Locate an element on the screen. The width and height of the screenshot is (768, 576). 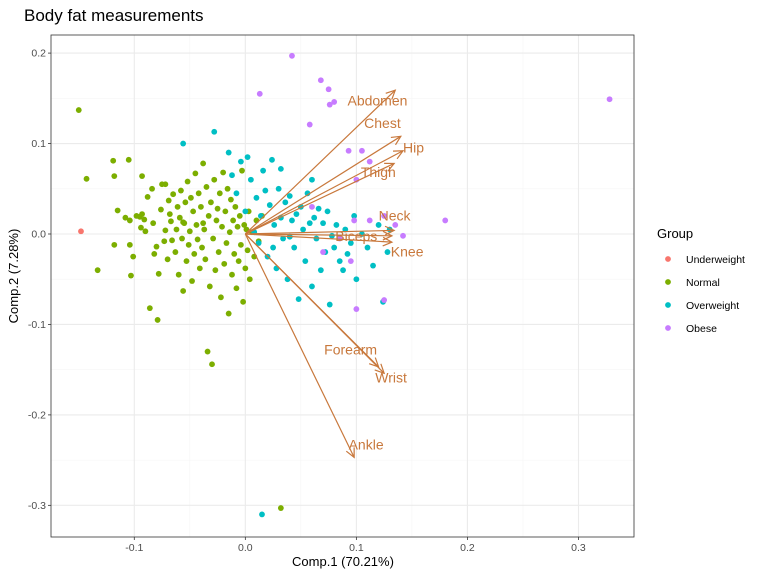
x-tick-label: -0.1 is located at coordinates (134, 548).